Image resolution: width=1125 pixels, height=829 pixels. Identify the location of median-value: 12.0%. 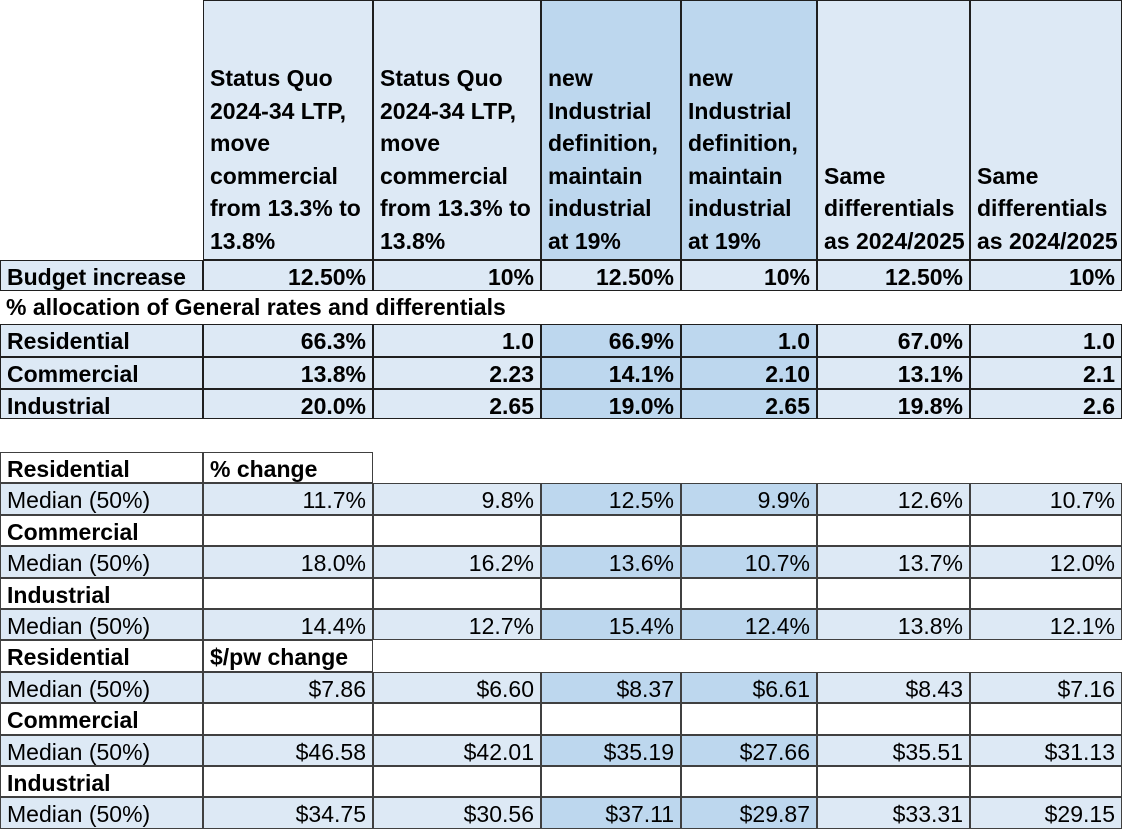
(1046, 562).